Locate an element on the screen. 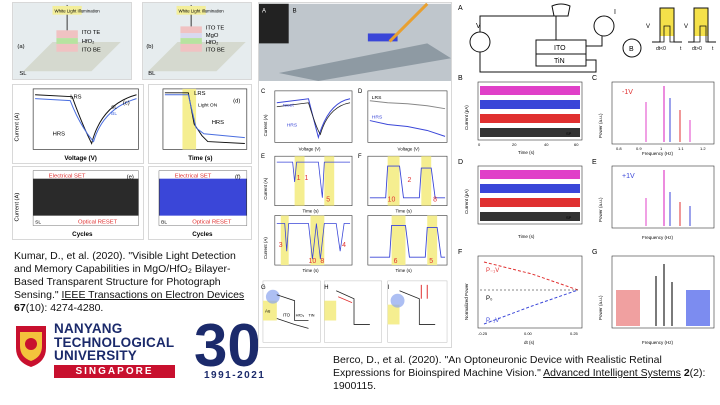 This screenshot has height=405, width=720. power-bars-g: G Power (a.u.) Frequency (Hz) is located at coordinates (653, 297).